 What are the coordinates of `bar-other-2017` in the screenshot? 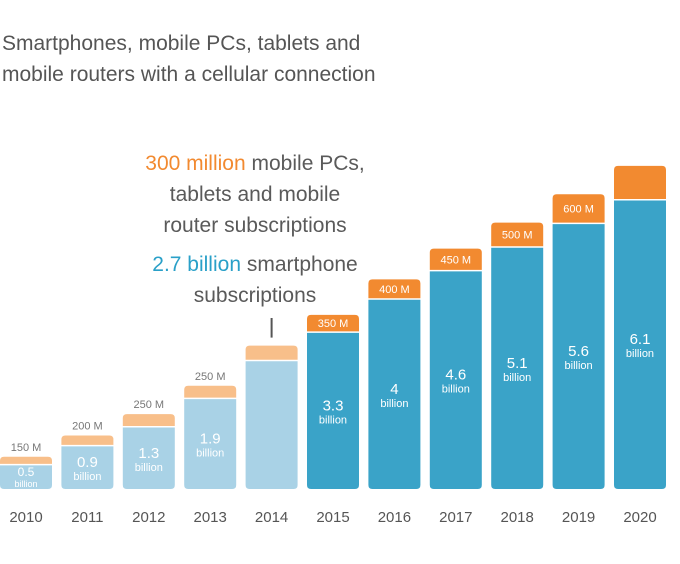 It's located at (455, 259).